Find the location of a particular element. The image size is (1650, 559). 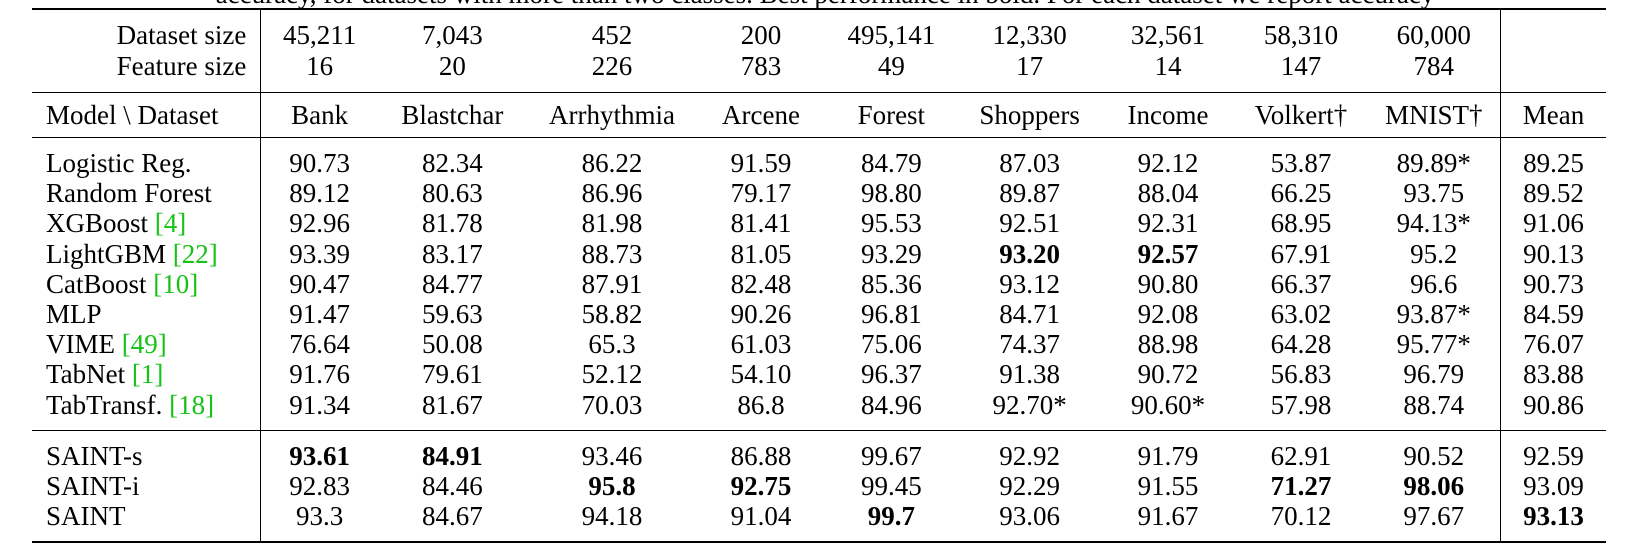

model-name-cell: VIME [49] is located at coordinates (147, 344).